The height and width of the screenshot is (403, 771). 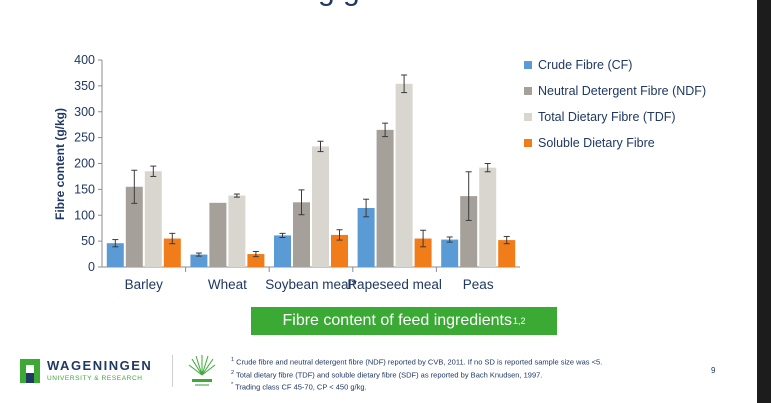 I want to click on logo-subtext: UNIVERSITY & RESEARCH, so click(x=95, y=378).